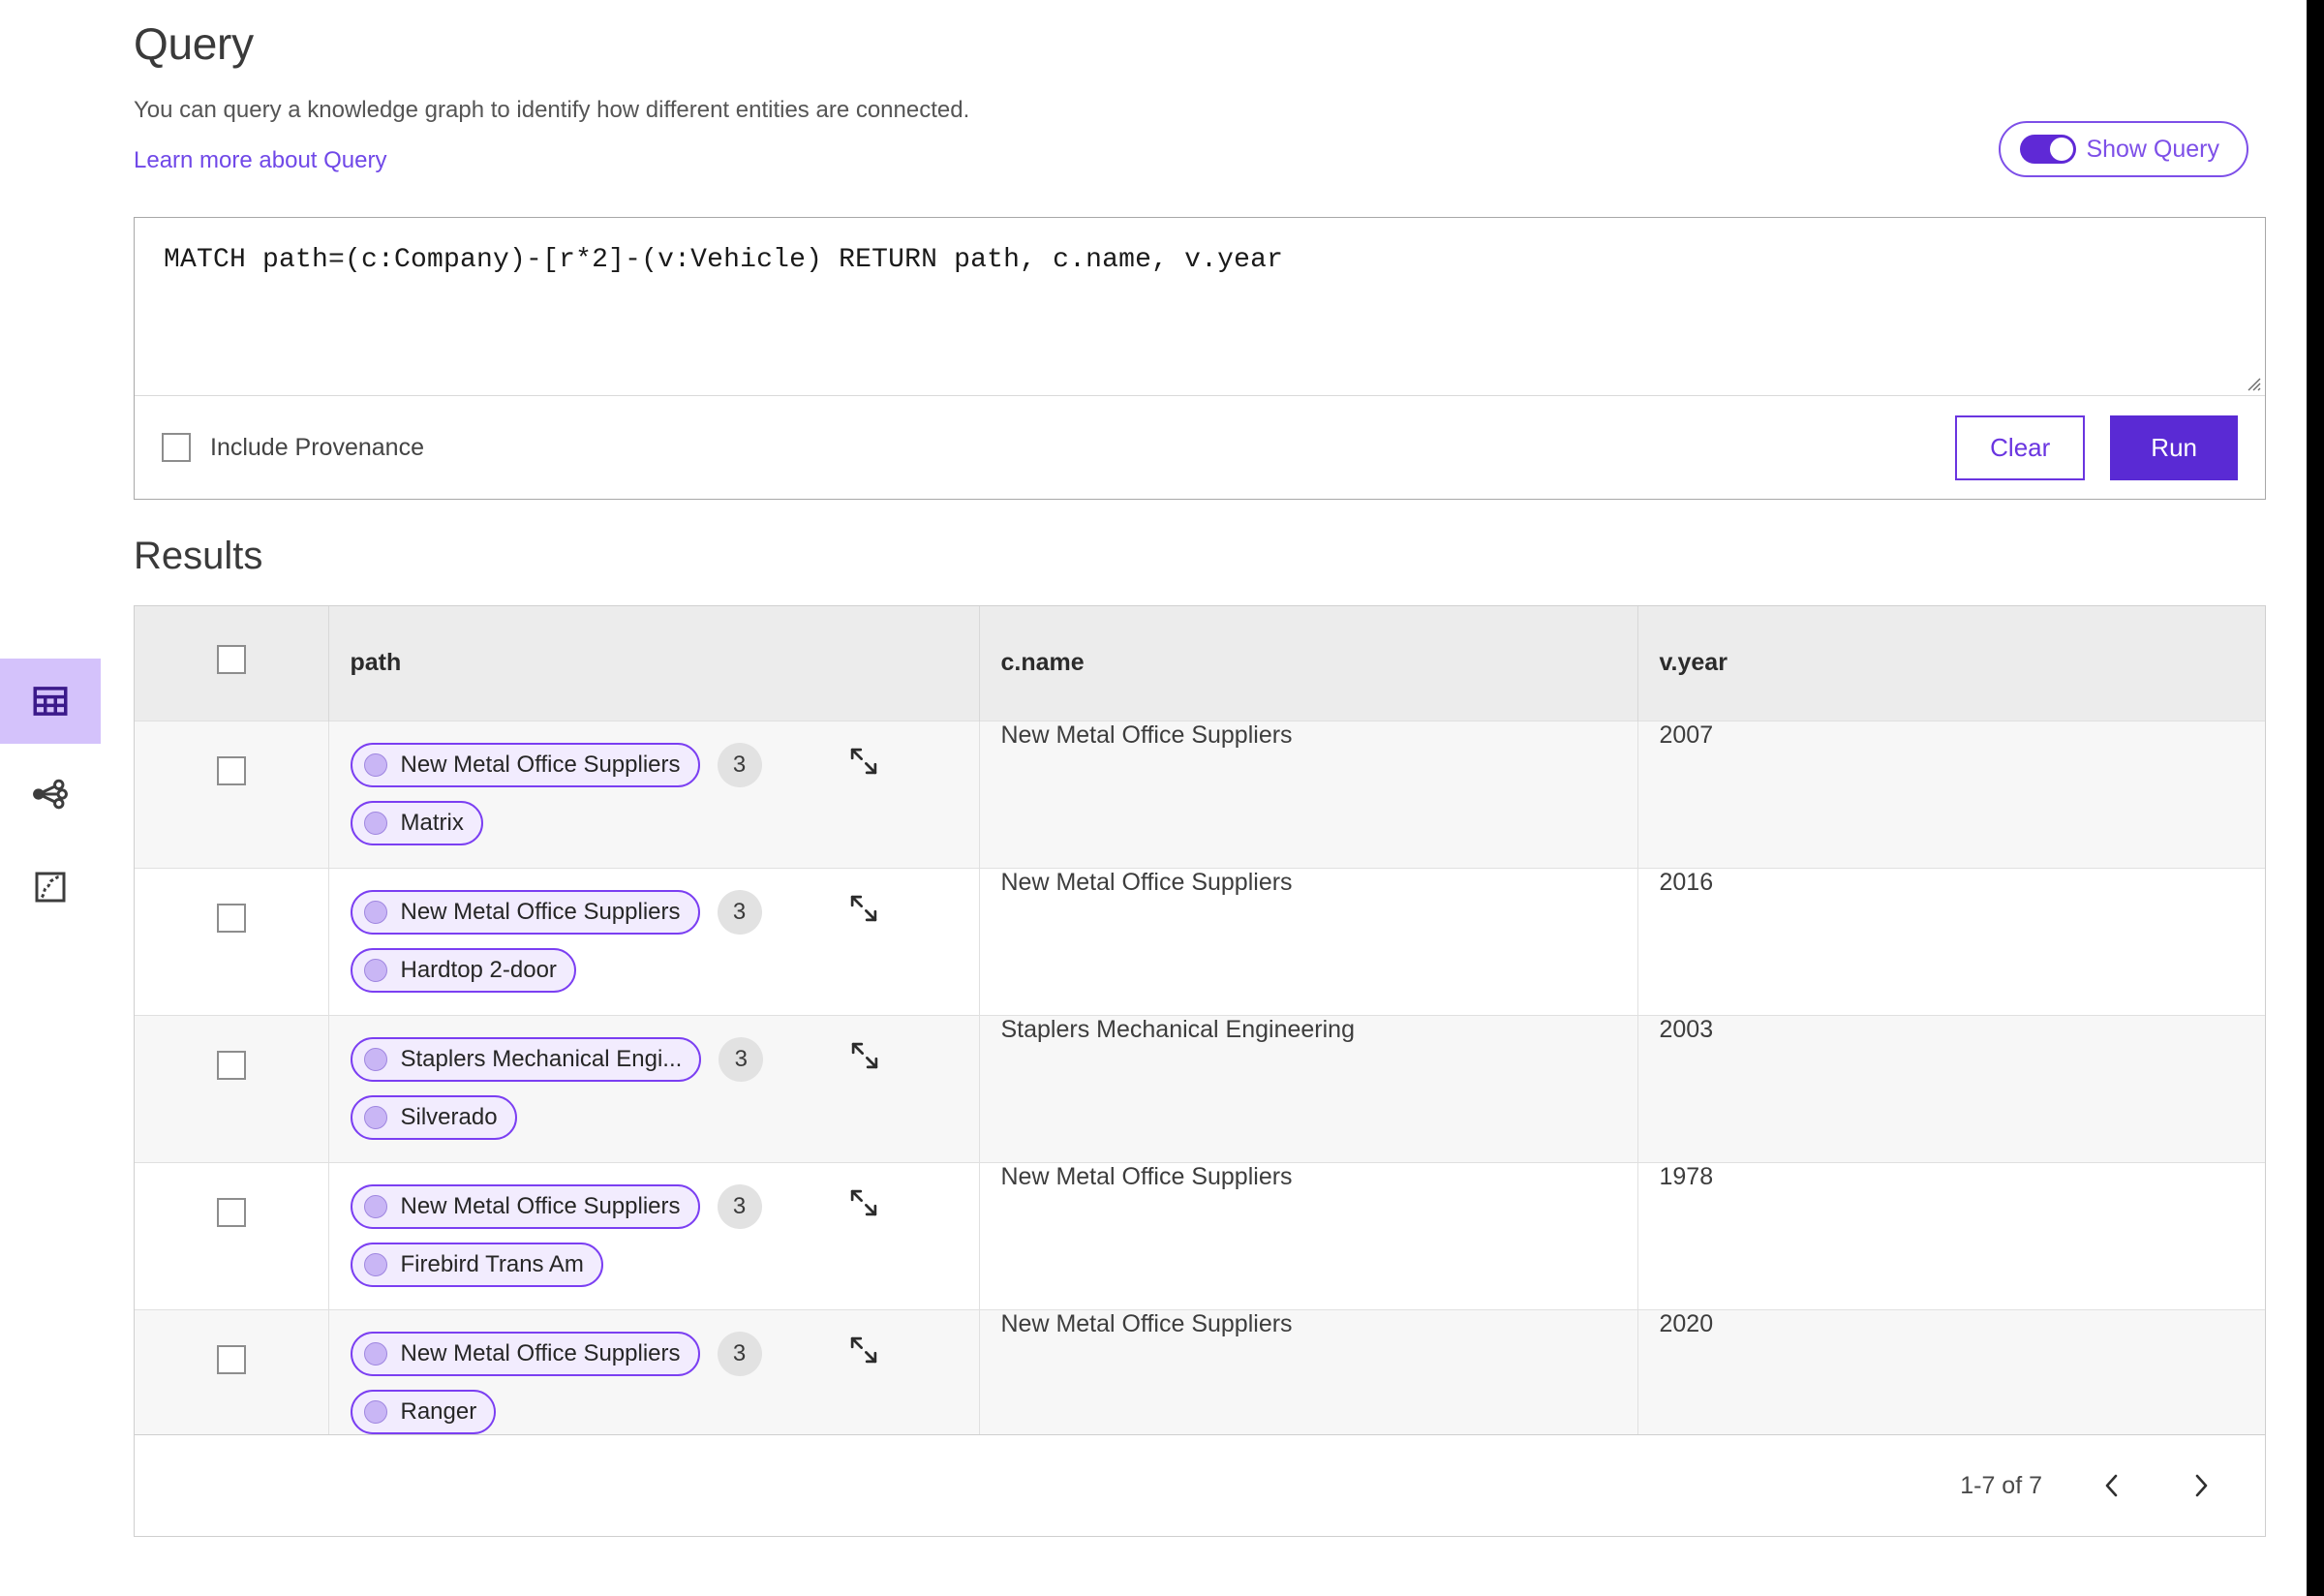 The image size is (2324, 1596). What do you see at coordinates (654, 663) in the screenshot?
I see `column-header-path: path` at bounding box center [654, 663].